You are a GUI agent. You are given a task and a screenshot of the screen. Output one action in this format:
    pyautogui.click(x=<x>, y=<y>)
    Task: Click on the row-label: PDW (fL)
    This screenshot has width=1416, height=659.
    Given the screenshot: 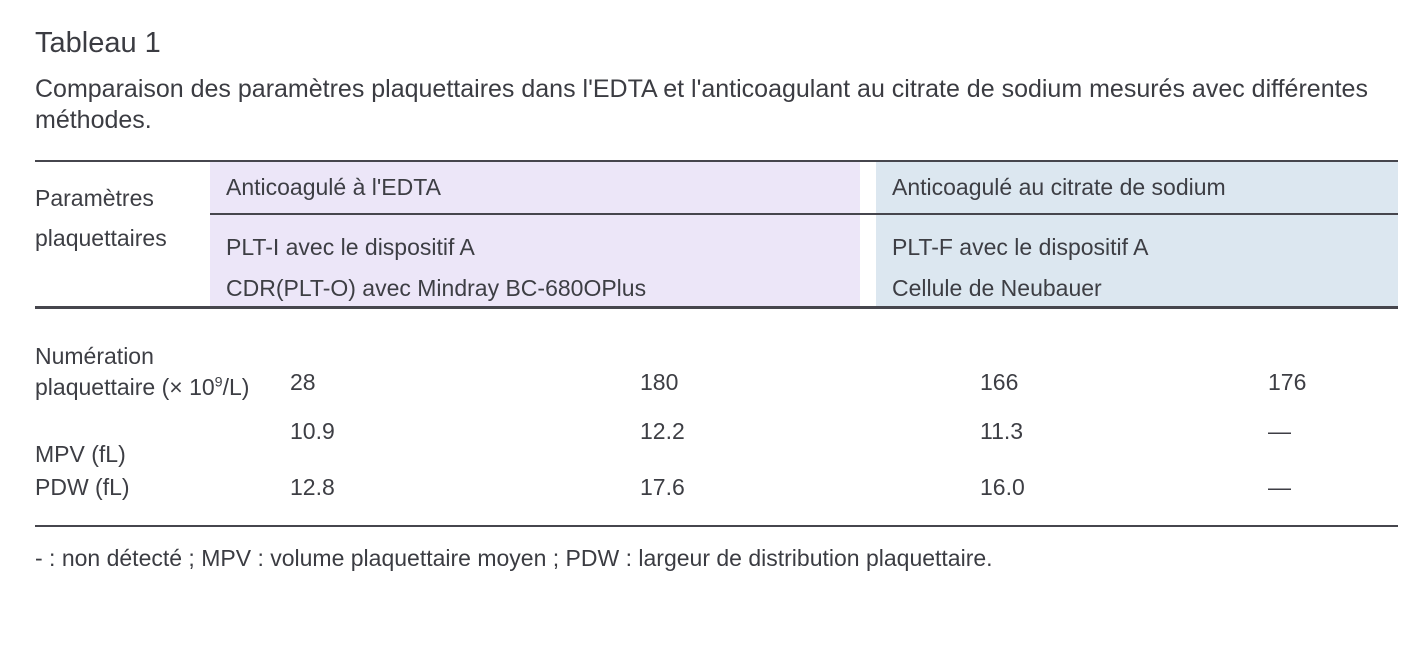 What is the action you would take?
    pyautogui.click(x=82, y=487)
    